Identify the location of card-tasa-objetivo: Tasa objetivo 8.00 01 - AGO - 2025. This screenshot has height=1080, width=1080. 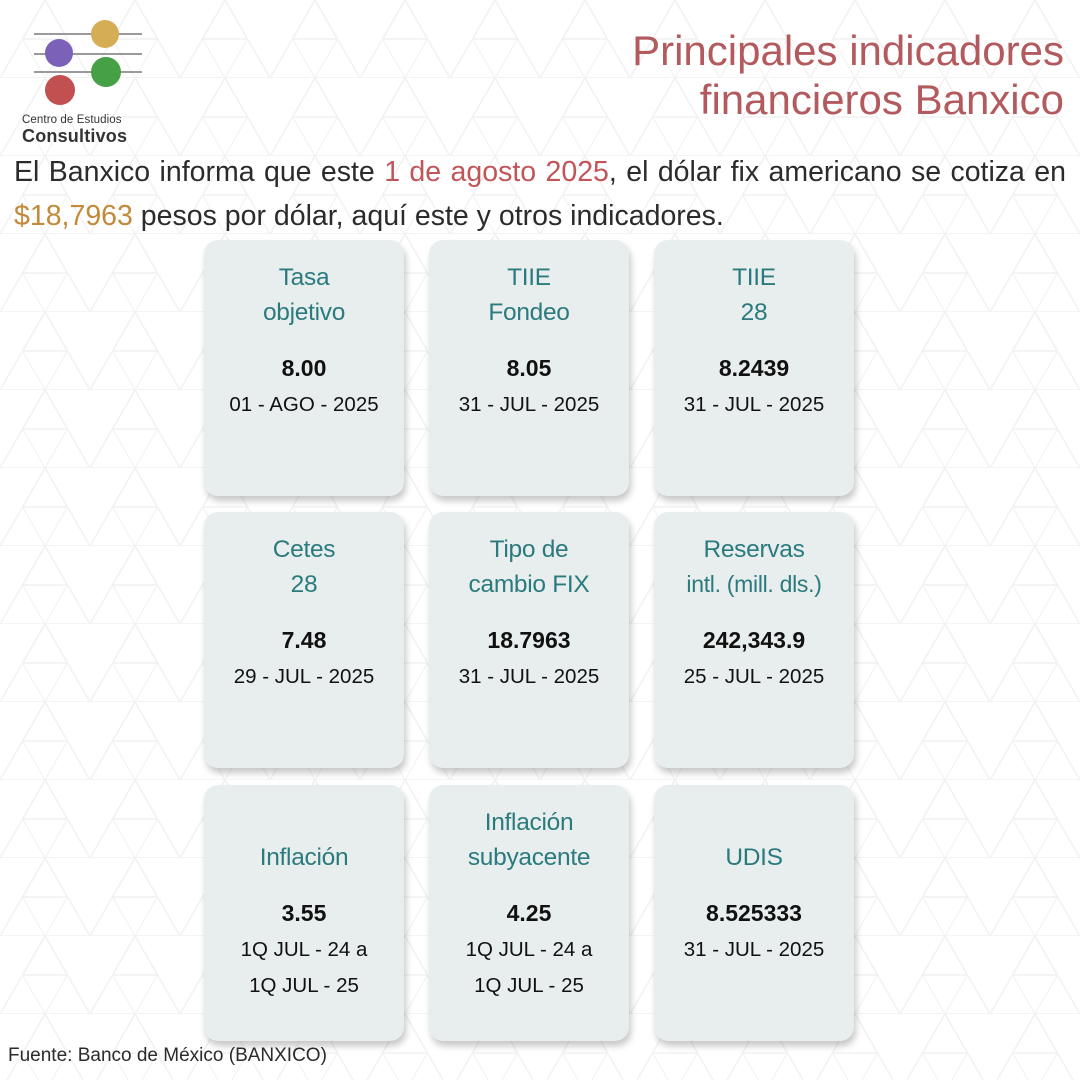
(304, 368).